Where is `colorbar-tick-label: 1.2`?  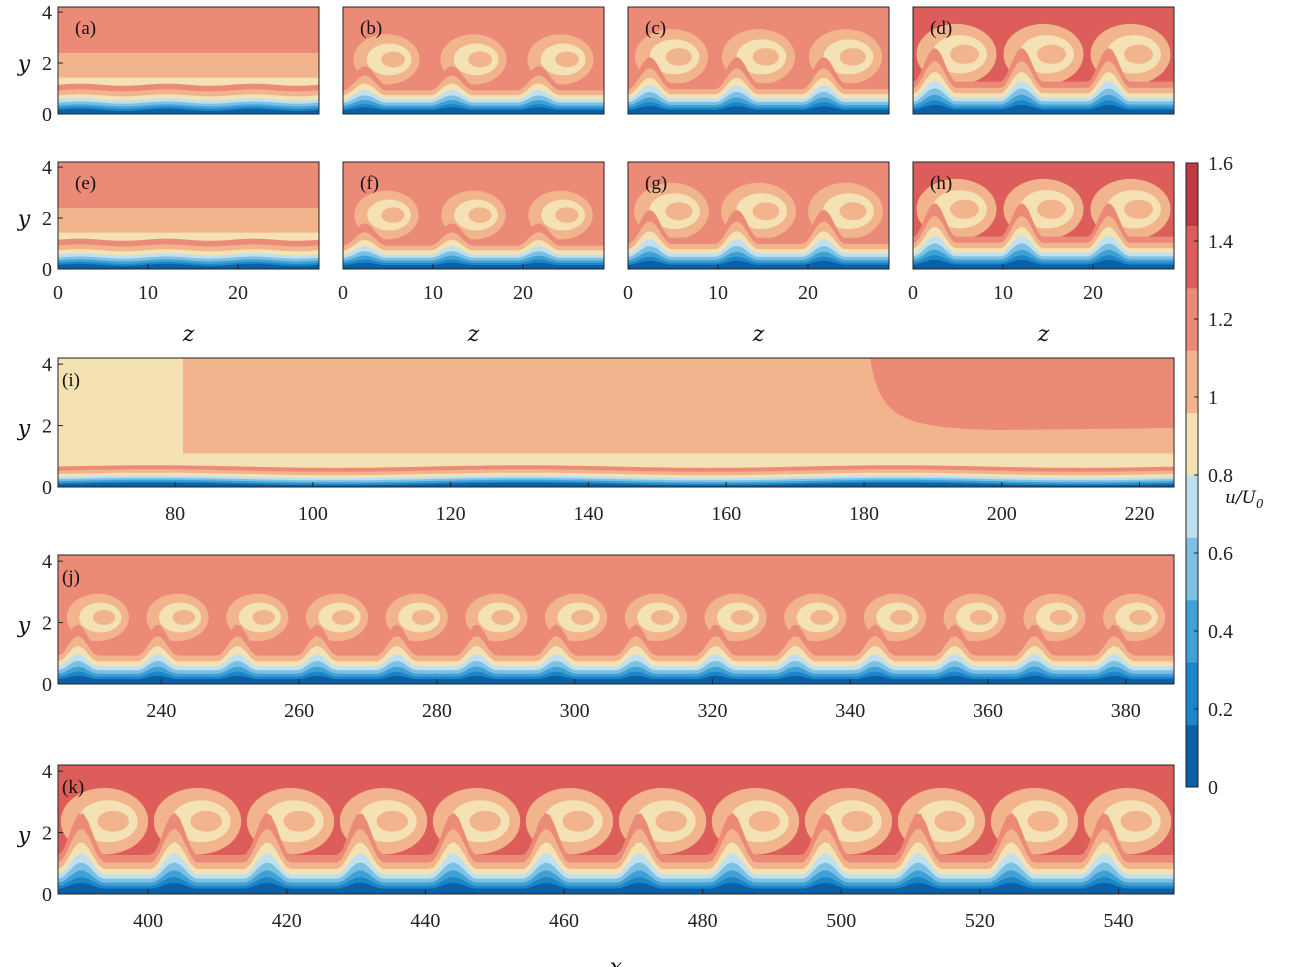 colorbar-tick-label: 1.2 is located at coordinates (1220, 320).